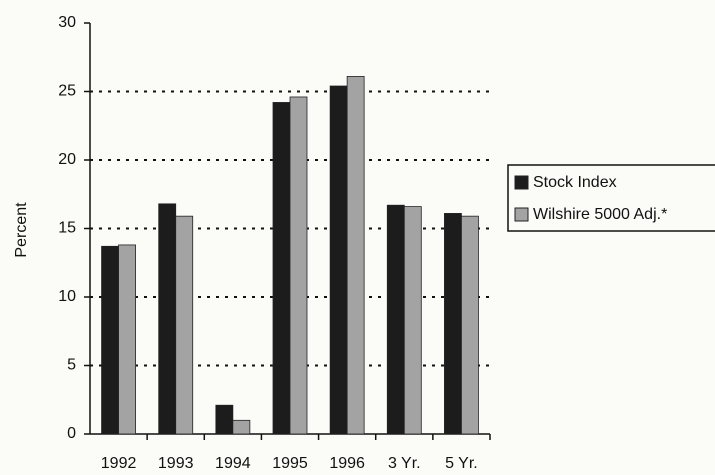  I want to click on x-tick-label: 1992, so click(119, 463).